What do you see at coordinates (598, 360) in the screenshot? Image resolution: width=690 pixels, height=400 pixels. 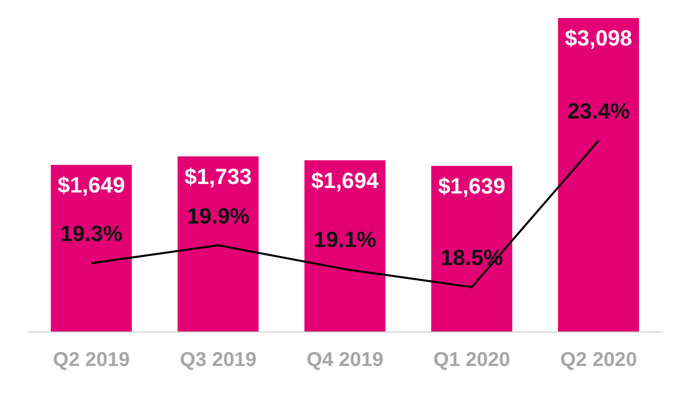 I see `x-tick-label: Q2 2020` at bounding box center [598, 360].